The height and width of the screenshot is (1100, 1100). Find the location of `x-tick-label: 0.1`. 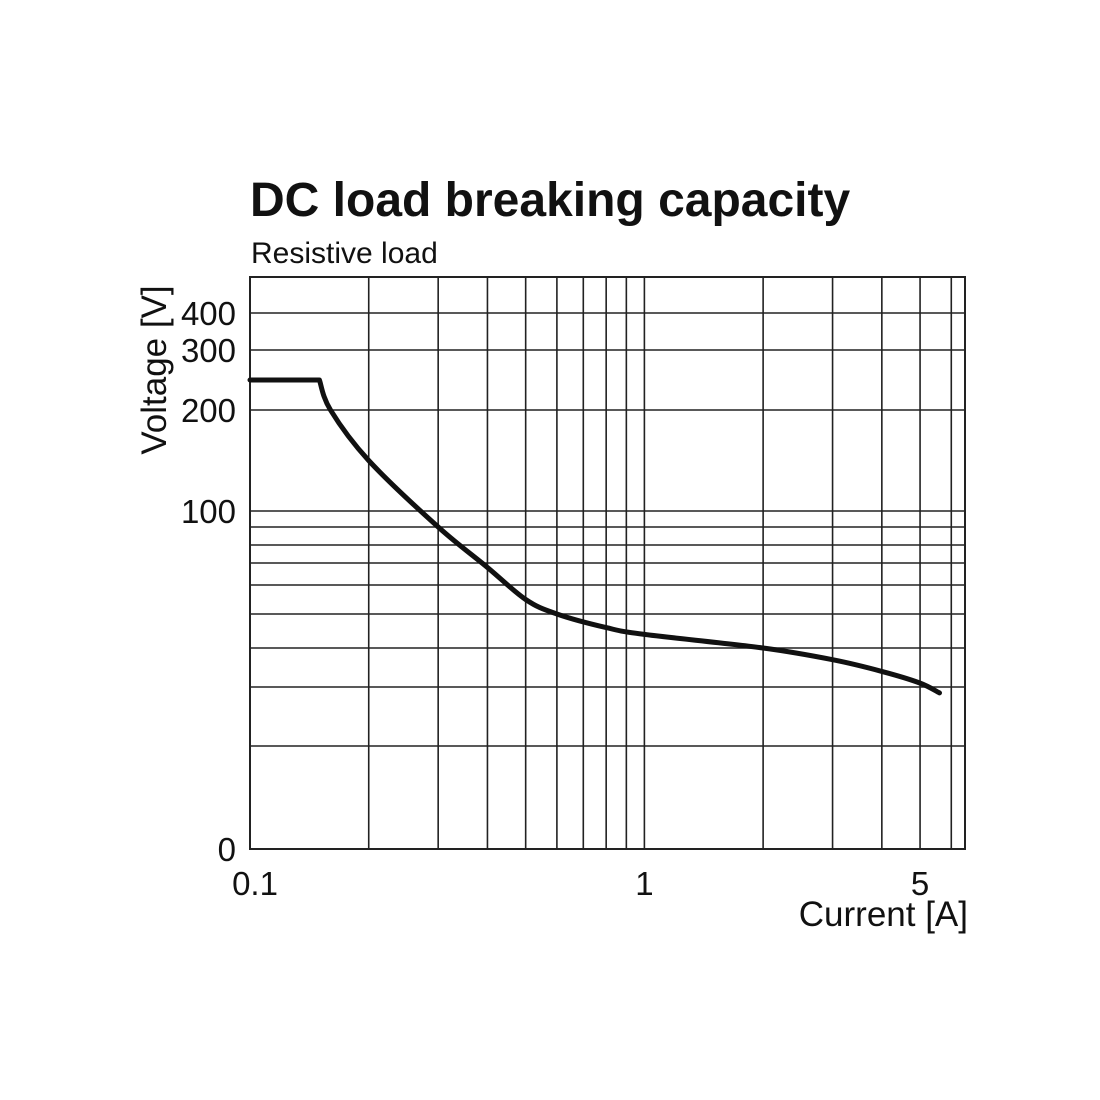

x-tick-label: 0.1 is located at coordinates (255, 883).